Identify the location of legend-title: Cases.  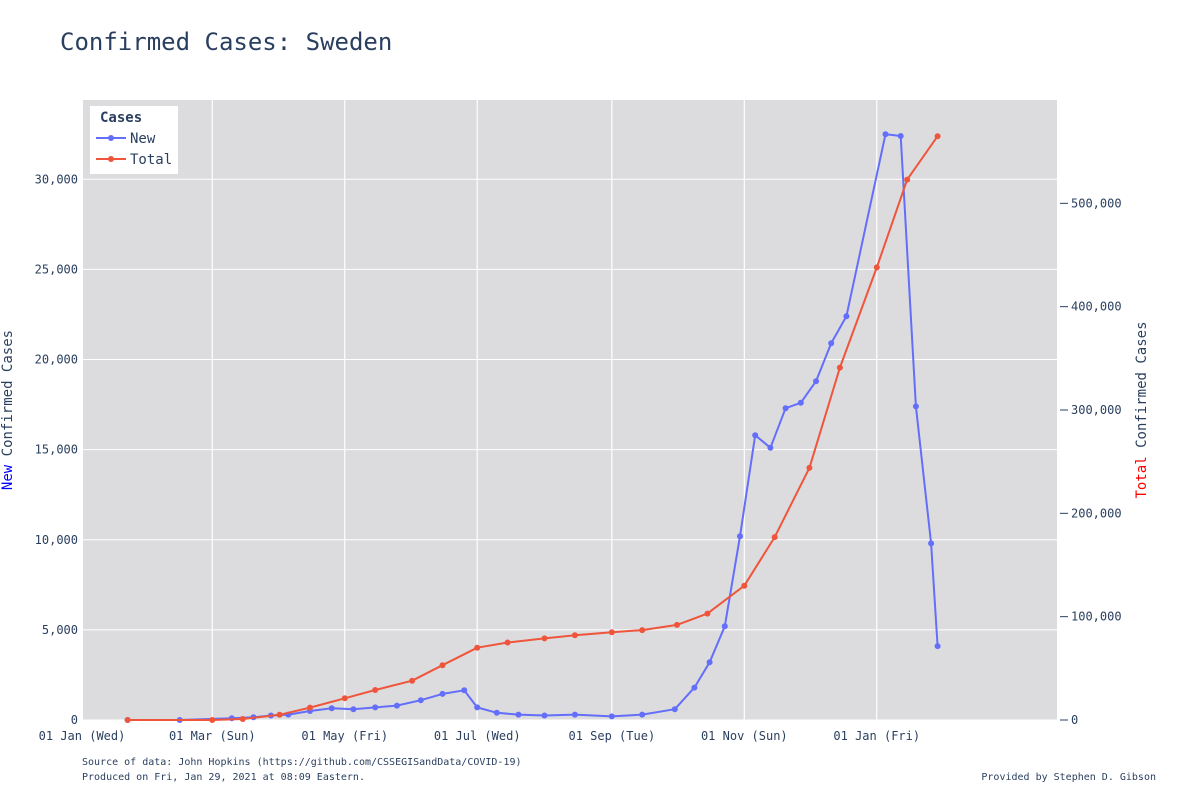
(121, 118).